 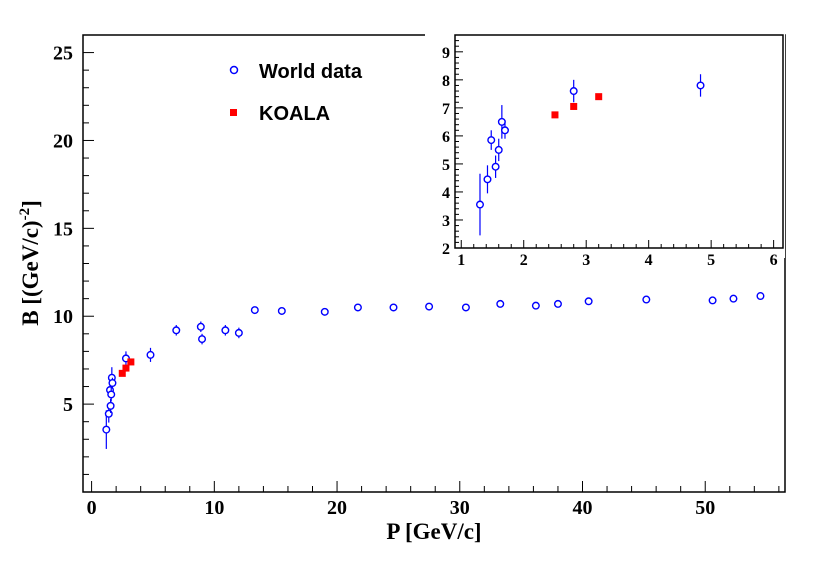 What do you see at coordinates (63, 317) in the screenshot?
I see `main-y-tick-label: 10` at bounding box center [63, 317].